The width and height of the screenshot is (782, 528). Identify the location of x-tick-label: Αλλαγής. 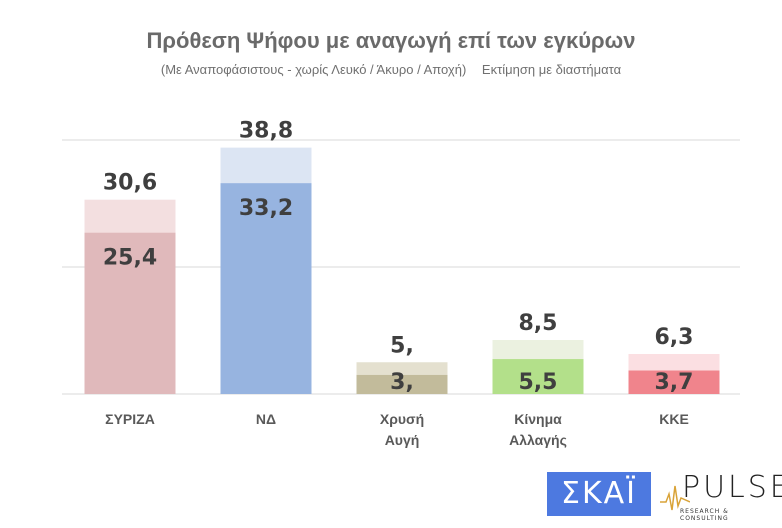
(538, 440).